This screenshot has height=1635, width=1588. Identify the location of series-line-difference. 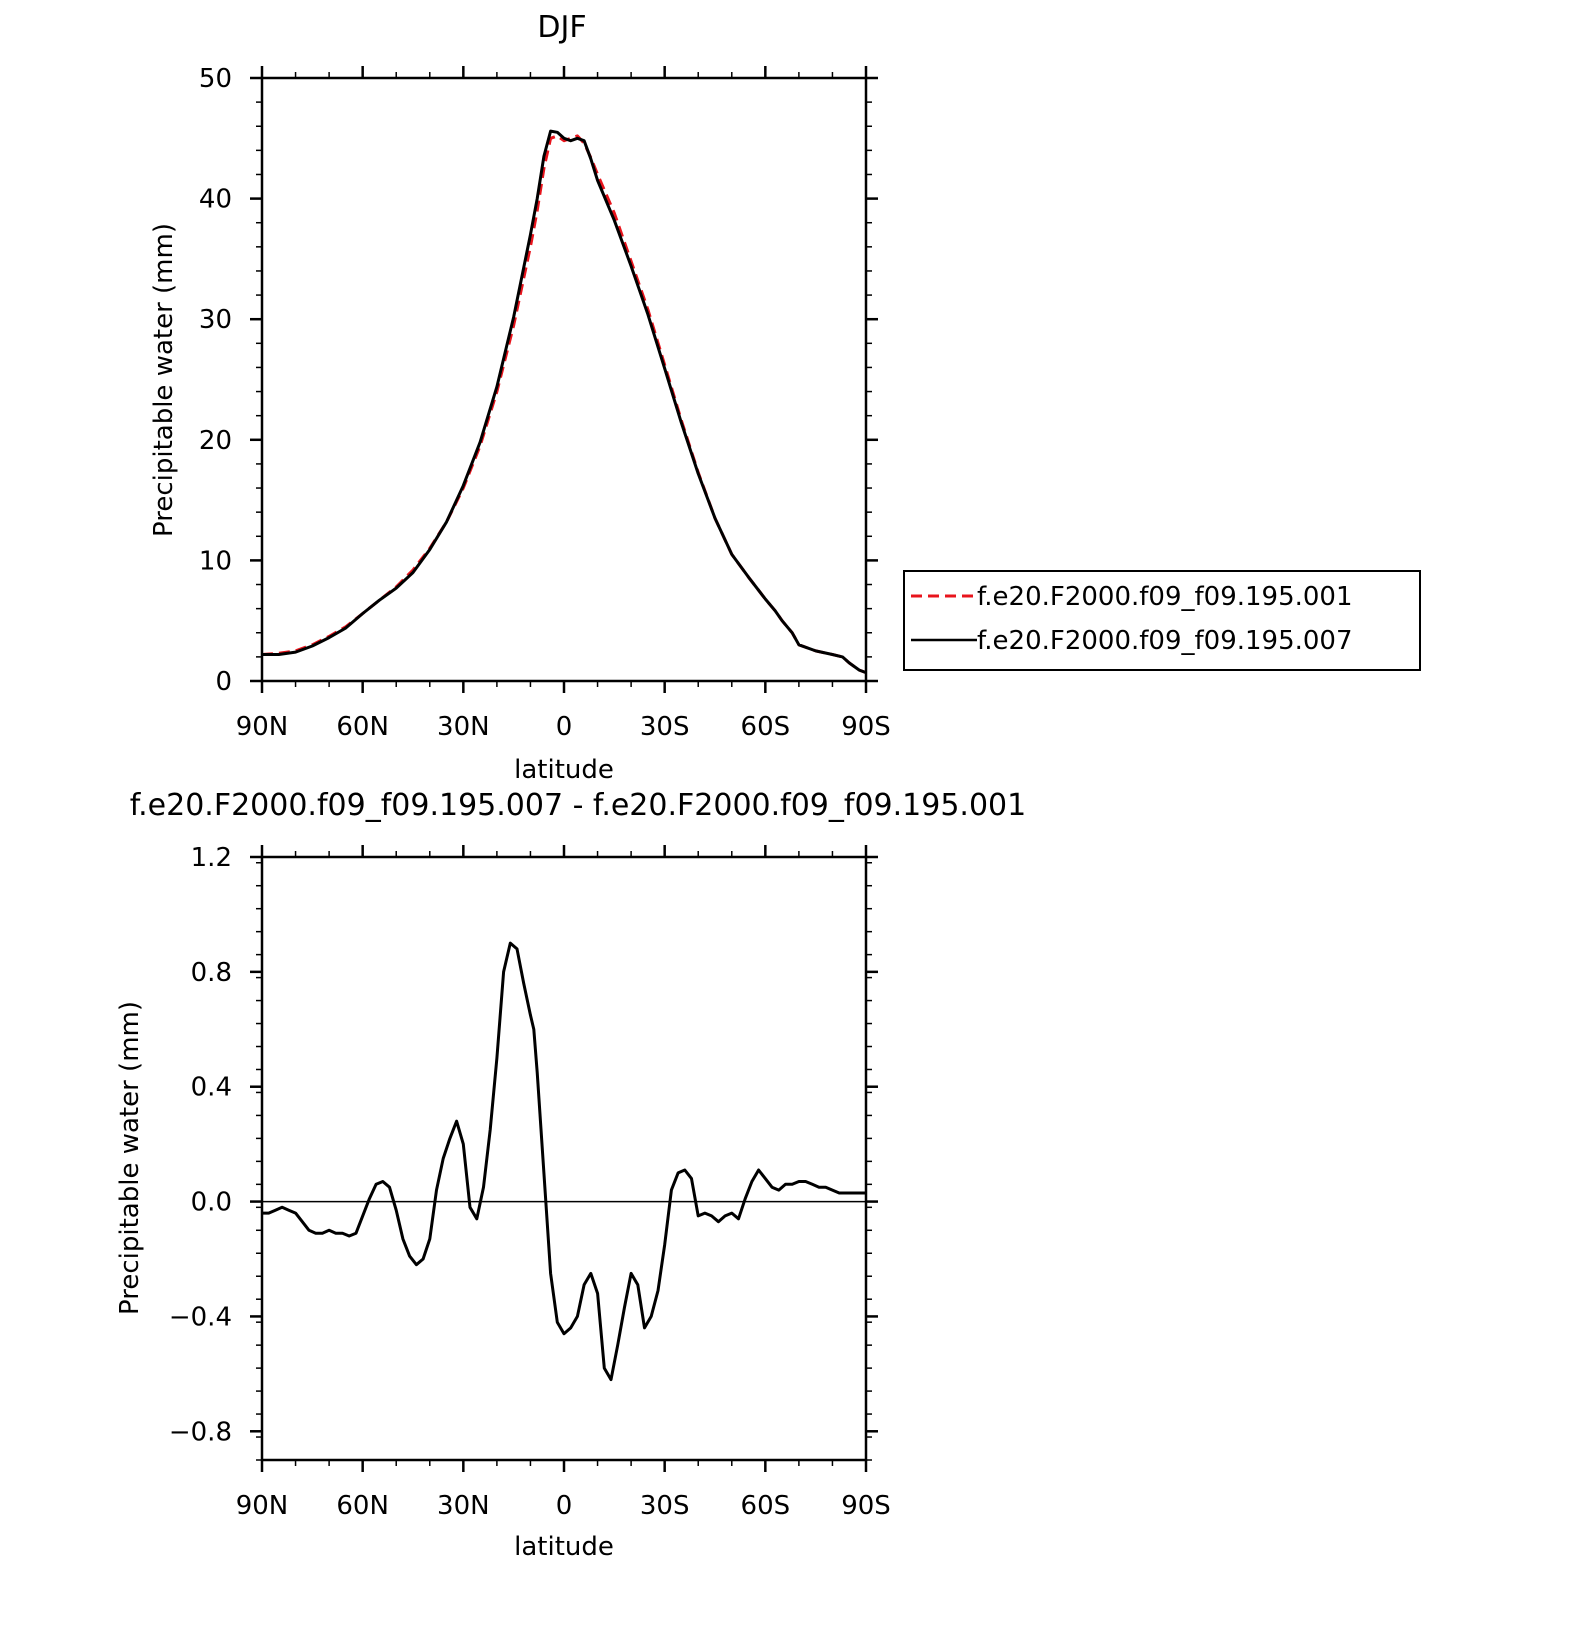
(564, 1161).